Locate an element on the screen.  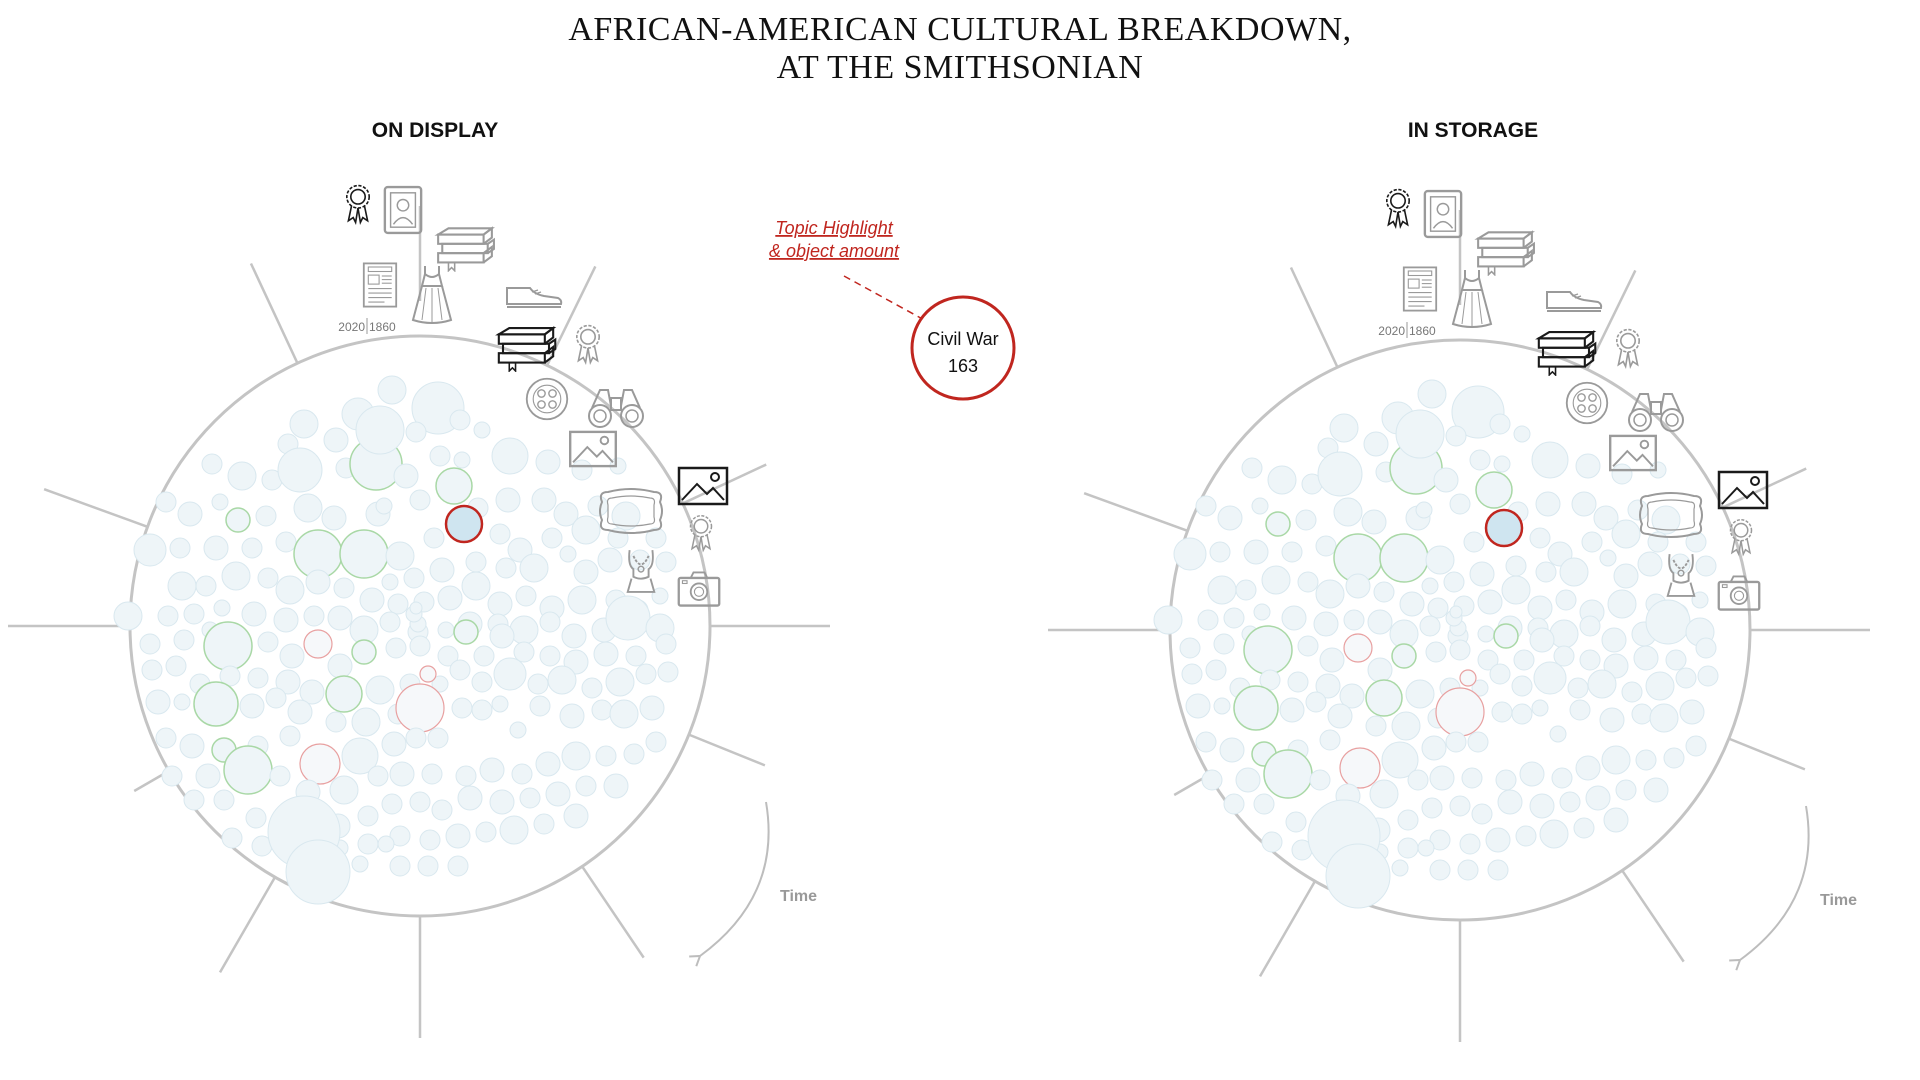
portrait-frame-icon is located at coordinates (1443, 214).